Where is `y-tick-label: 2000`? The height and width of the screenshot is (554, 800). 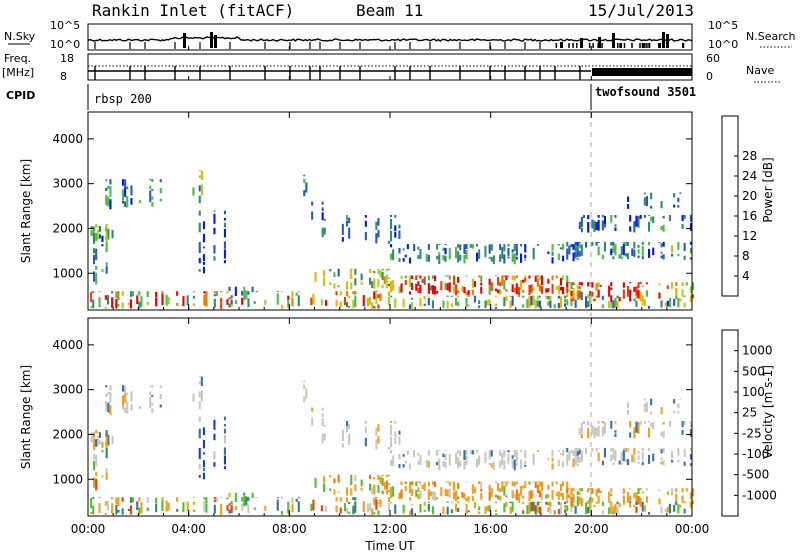 y-tick-label: 2000 is located at coordinates (67, 228).